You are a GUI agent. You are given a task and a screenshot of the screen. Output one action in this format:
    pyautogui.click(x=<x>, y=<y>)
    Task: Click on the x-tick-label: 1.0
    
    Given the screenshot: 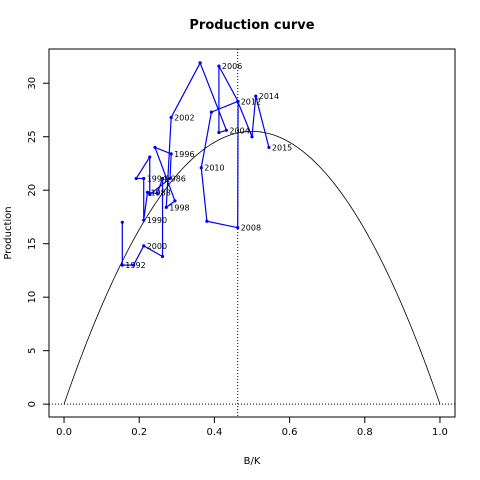 What is the action you would take?
    pyautogui.click(x=440, y=432)
    